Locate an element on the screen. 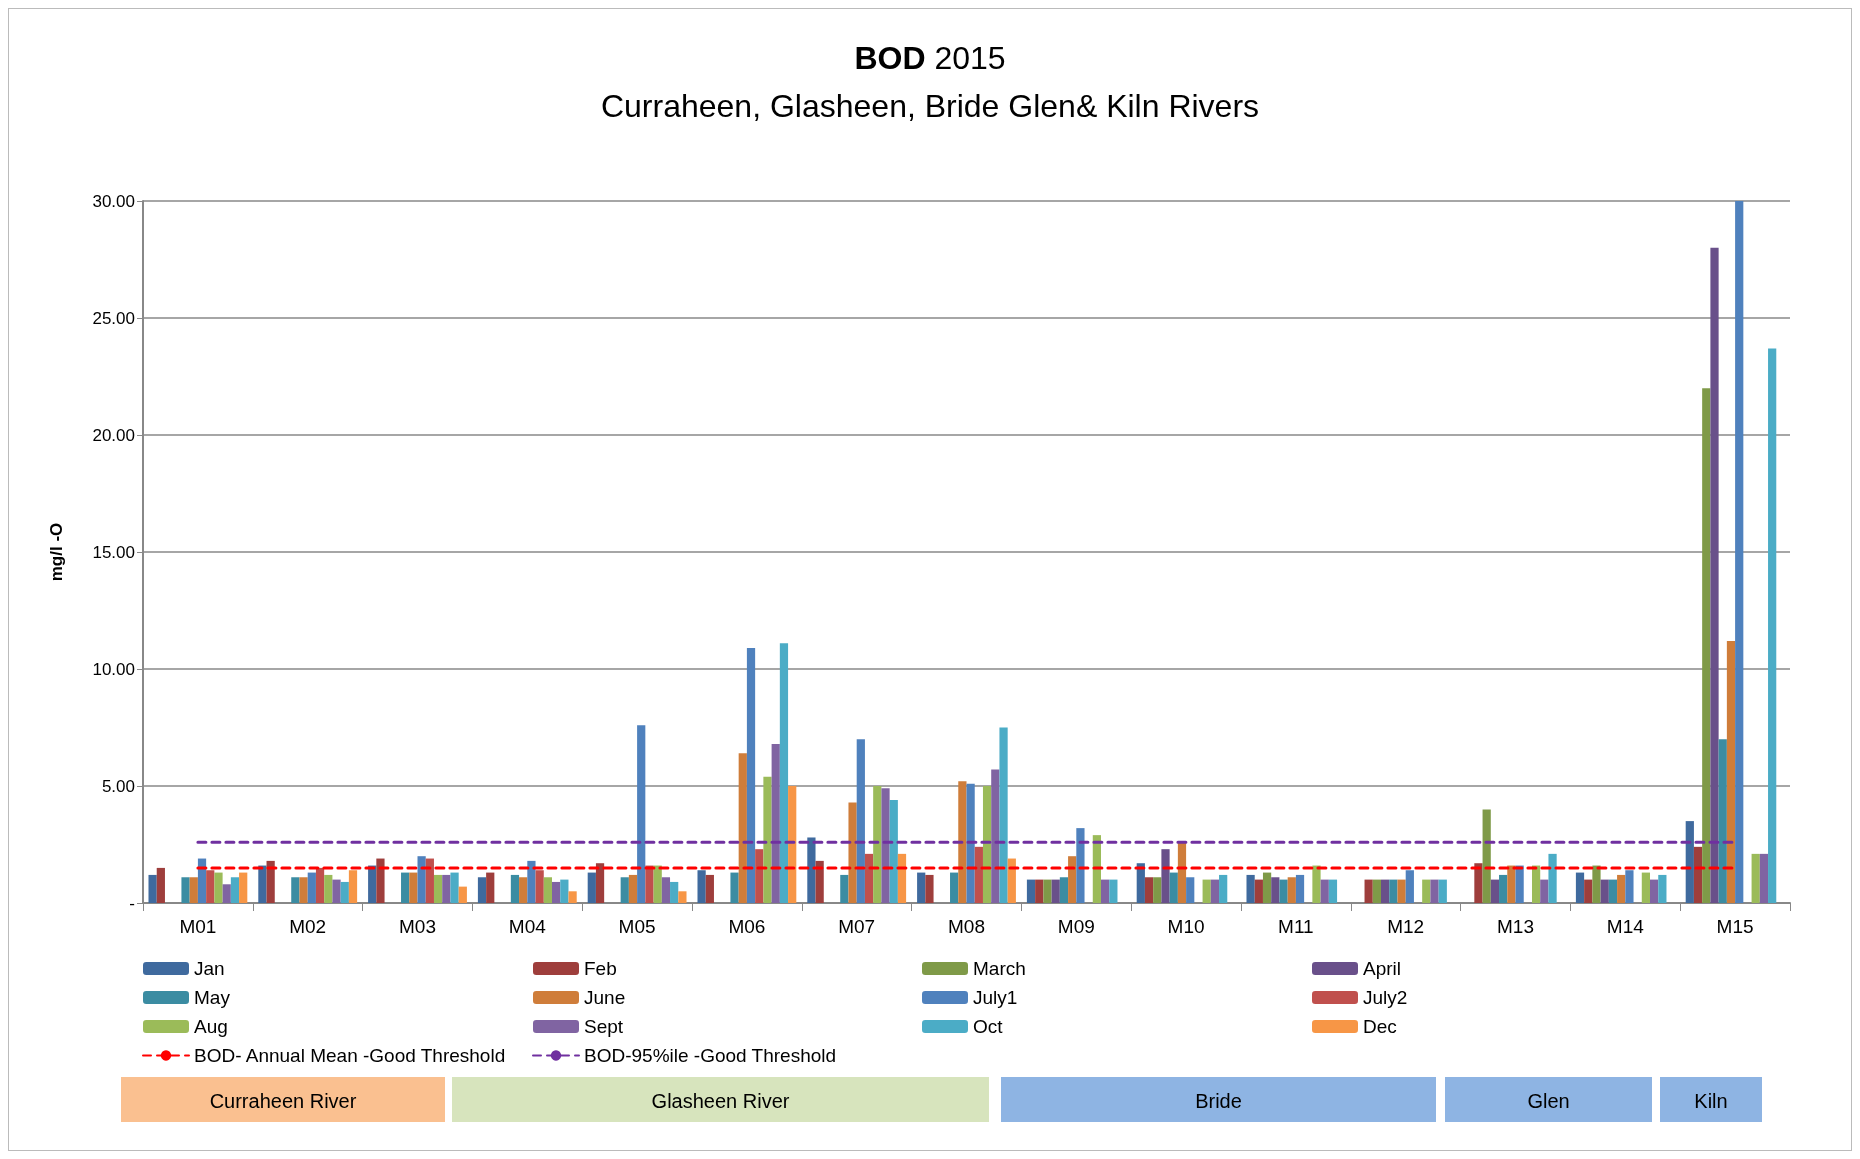 The width and height of the screenshot is (1860, 1159). legend-label: June is located at coordinates (605, 997).